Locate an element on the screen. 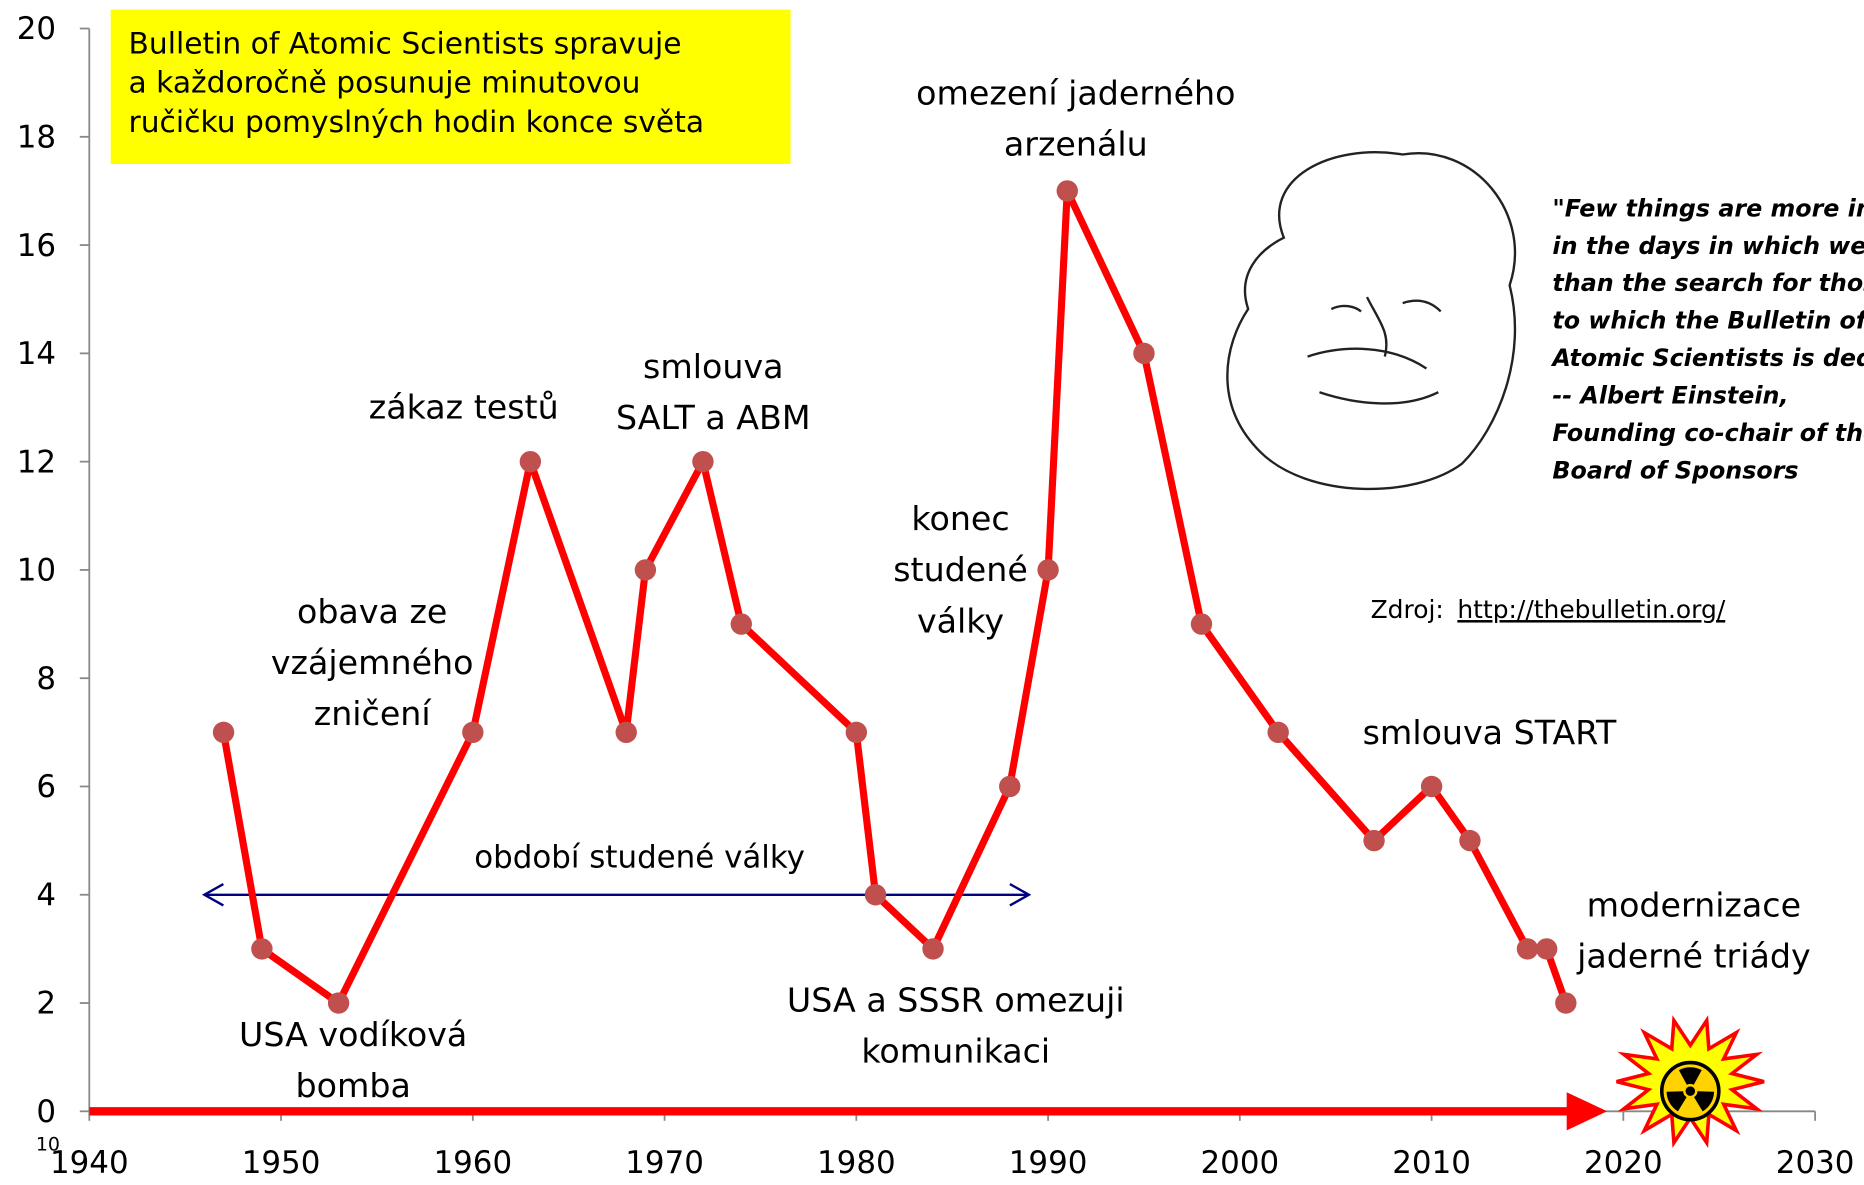  source-link: http://thebulletin.org/ is located at coordinates (1591, 609).